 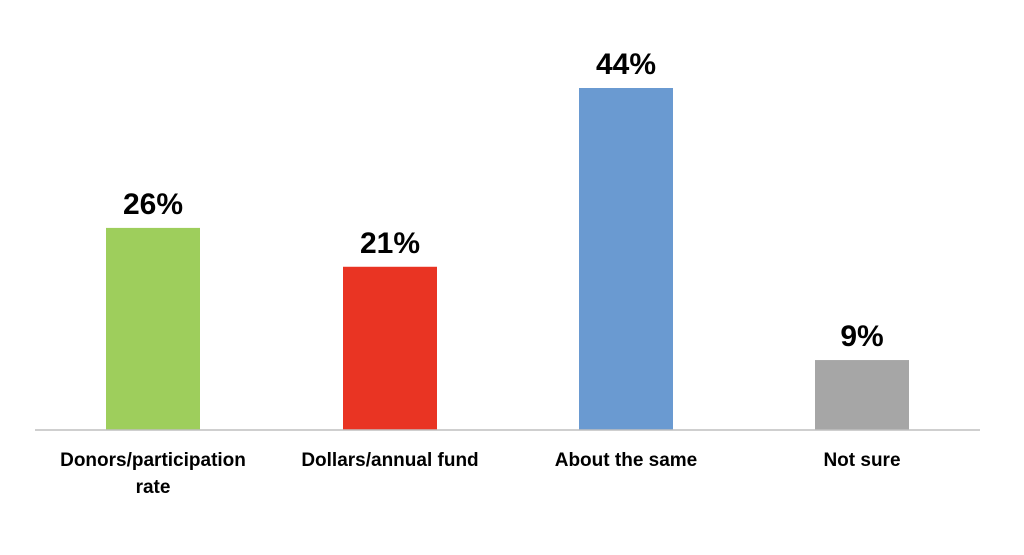 I want to click on category-label-line: Not sure, so click(x=861, y=460).